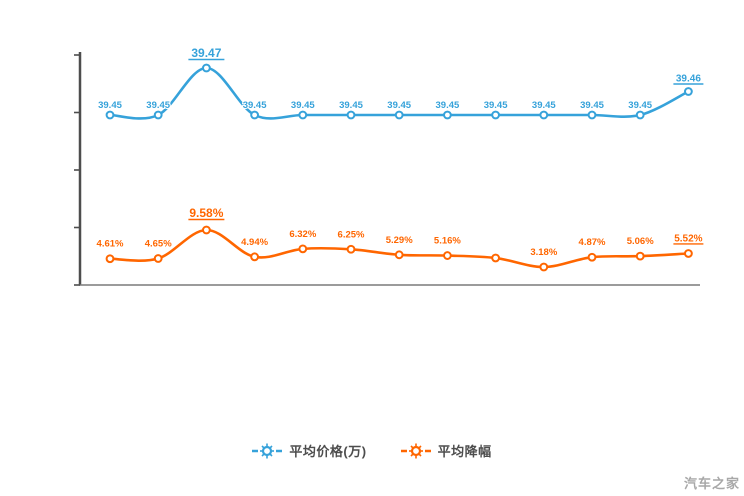  Describe the element at coordinates (688, 238) in the screenshot. I see `data-point-label: 5.52%` at that location.